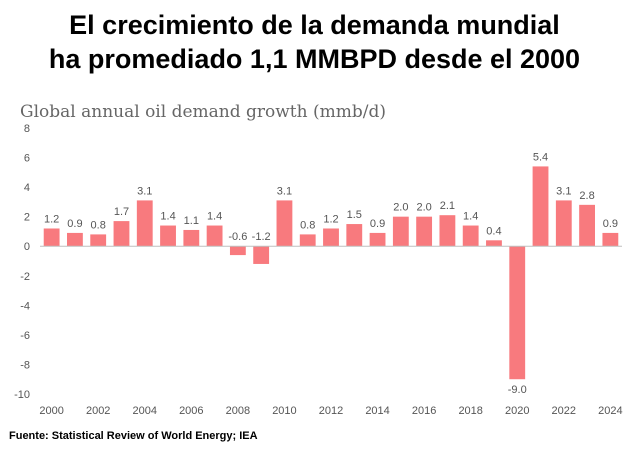  Describe the element at coordinates (145, 411) in the screenshot. I see `x-tick-label: 2004` at that location.